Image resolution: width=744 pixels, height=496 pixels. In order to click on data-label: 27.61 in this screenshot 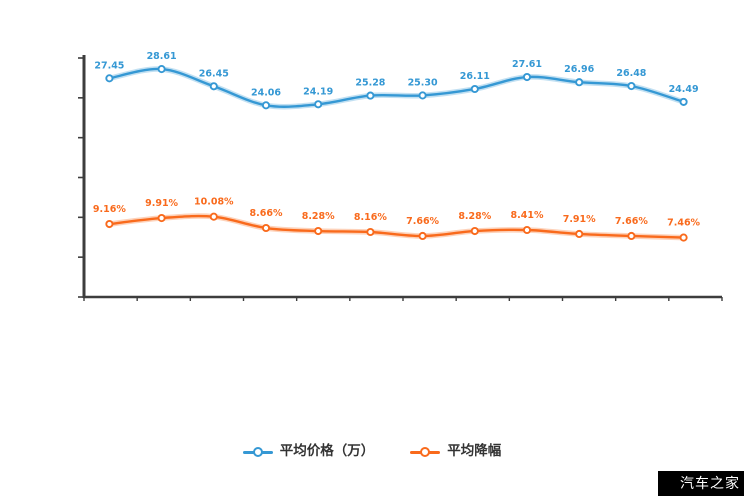, I will do `click(527, 64)`.